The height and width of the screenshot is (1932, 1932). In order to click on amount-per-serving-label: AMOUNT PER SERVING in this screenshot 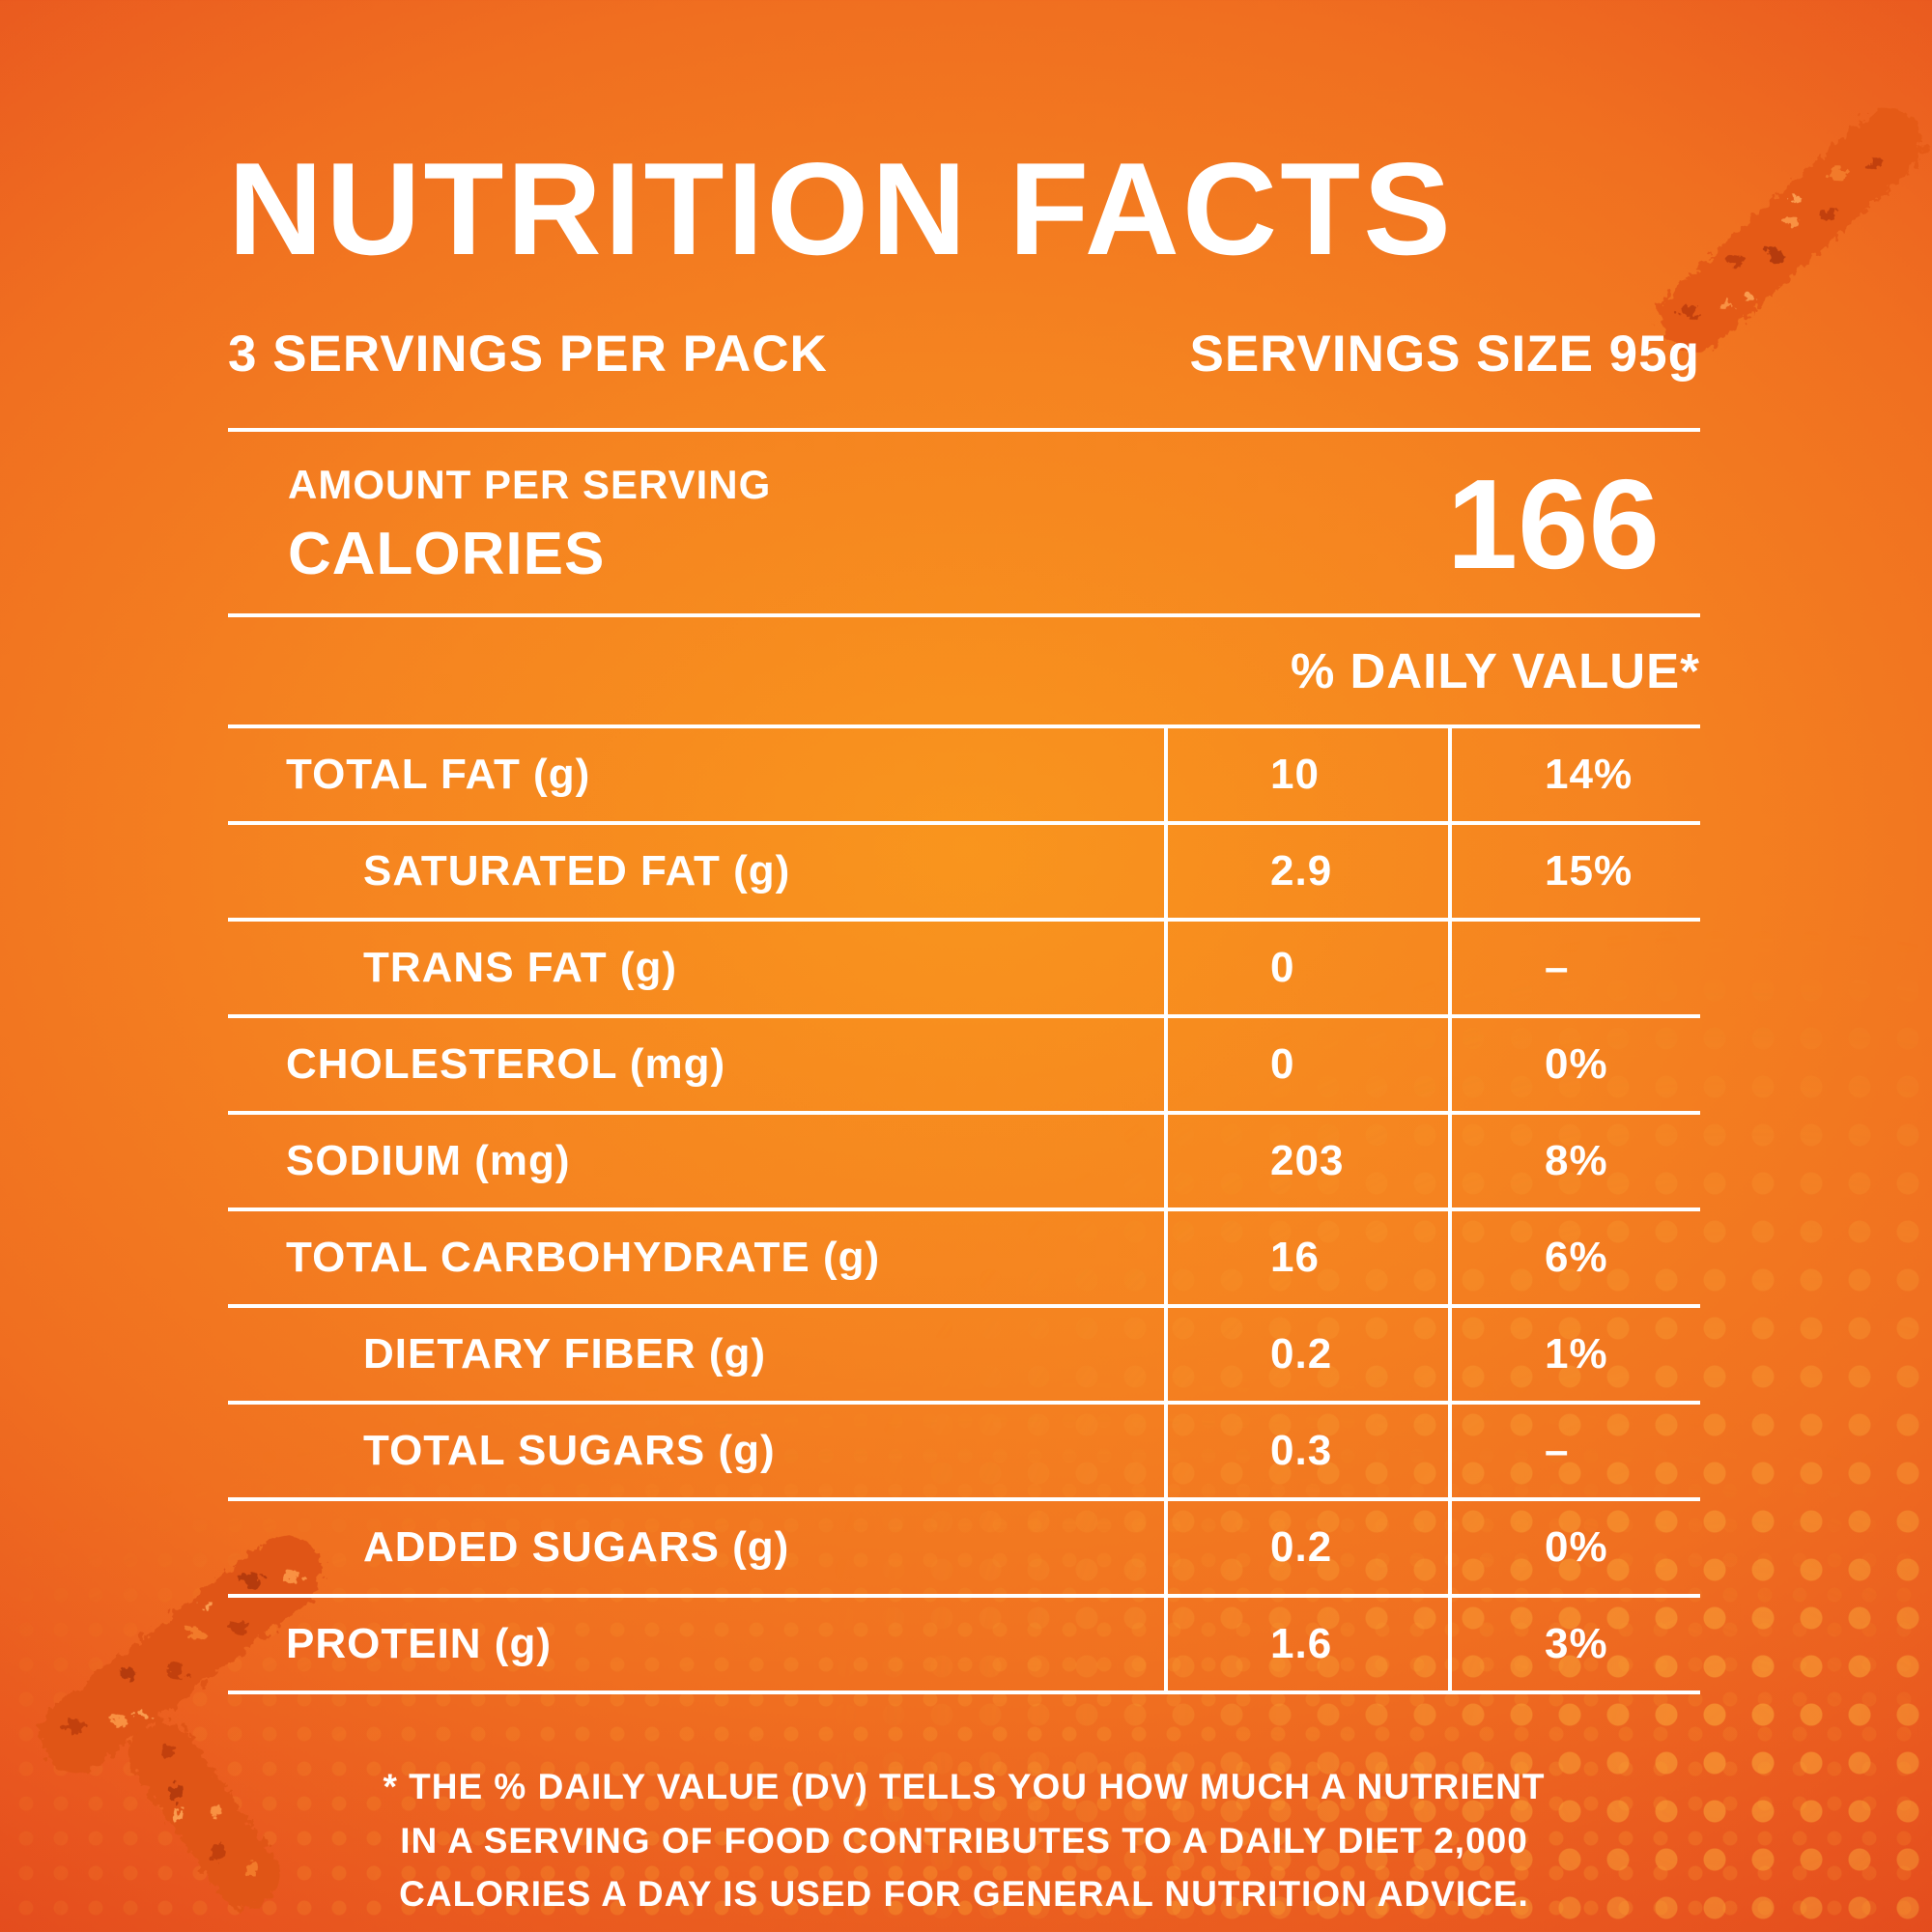, I will do `click(530, 484)`.